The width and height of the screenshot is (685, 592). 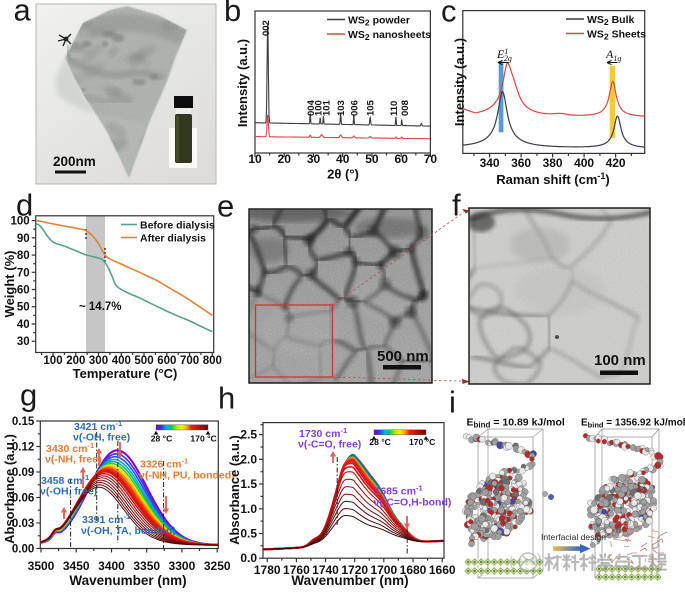 I want to click on svg-text: ~ 14.7%, so click(x=100, y=307).